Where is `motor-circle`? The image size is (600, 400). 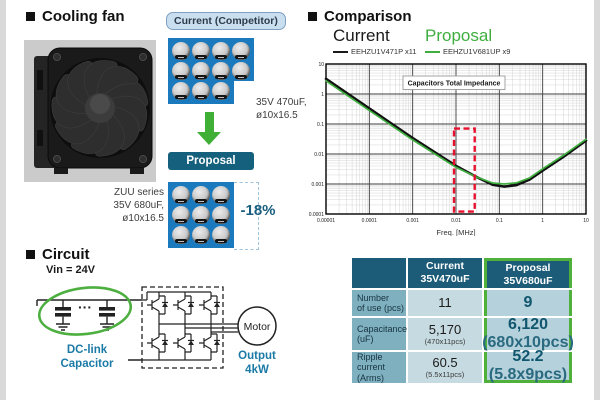 motor-circle is located at coordinates (257, 326).